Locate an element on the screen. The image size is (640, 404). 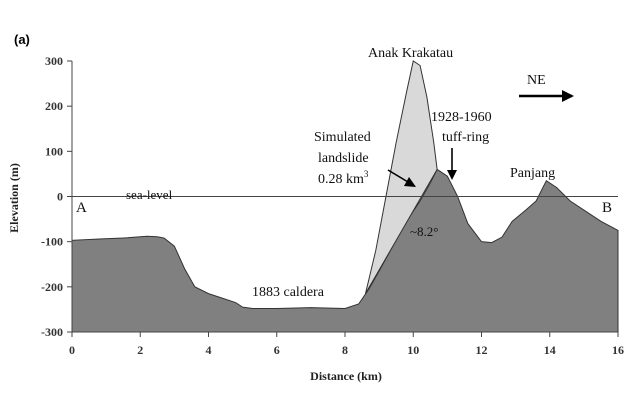
endpoint-label-b: B is located at coordinates (607, 208).